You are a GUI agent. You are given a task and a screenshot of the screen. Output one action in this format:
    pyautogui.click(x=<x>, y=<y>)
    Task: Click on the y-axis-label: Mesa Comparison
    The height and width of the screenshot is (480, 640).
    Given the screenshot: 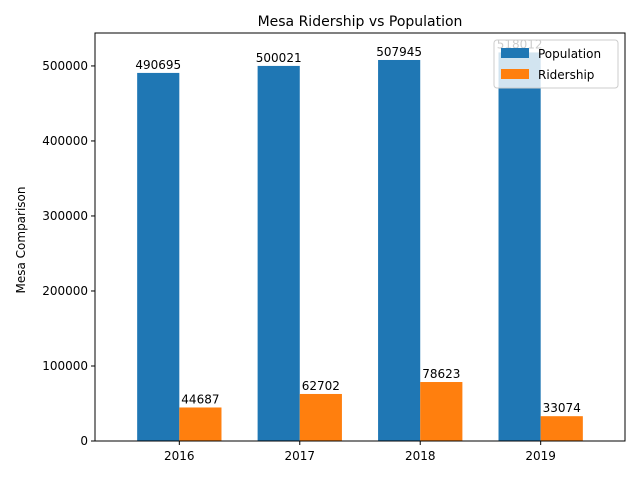 What is the action you would take?
    pyautogui.click(x=21, y=239)
    